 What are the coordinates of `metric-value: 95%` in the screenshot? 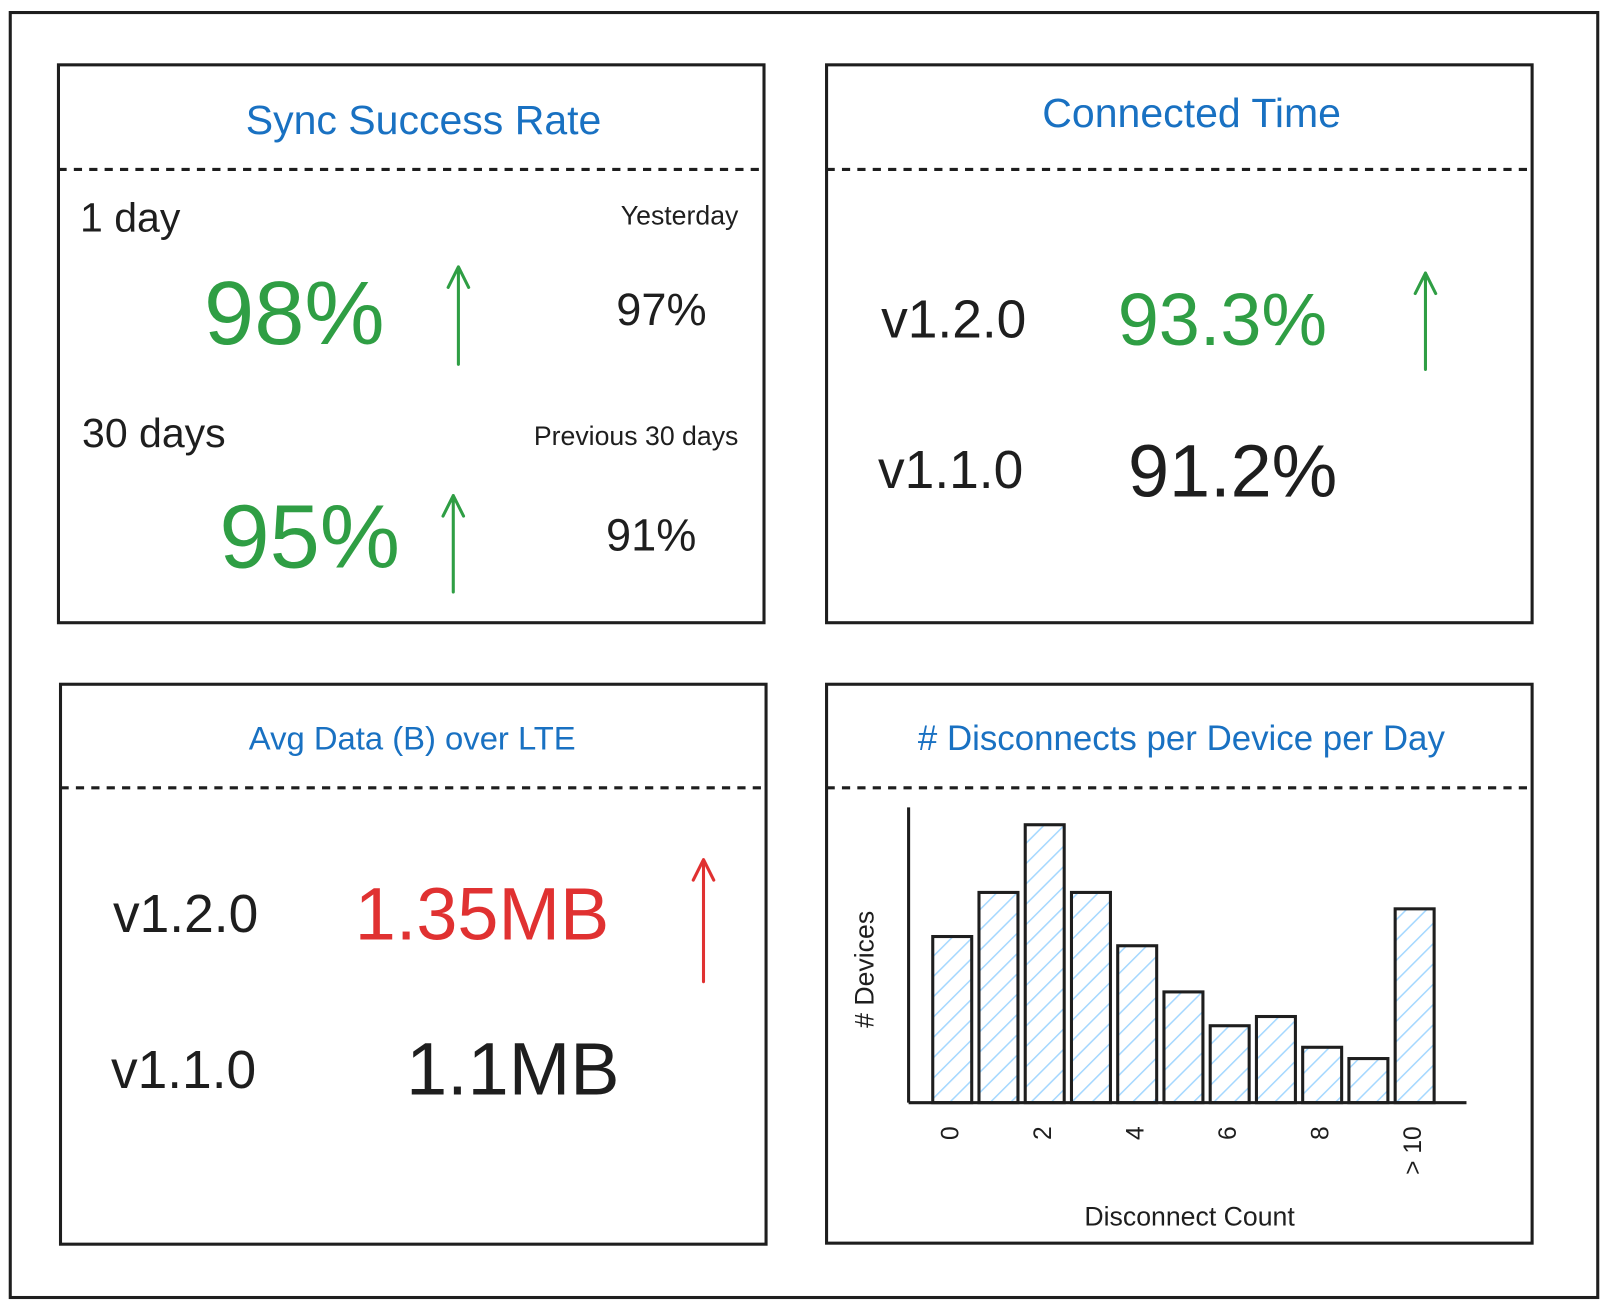 It's located at (309, 537).